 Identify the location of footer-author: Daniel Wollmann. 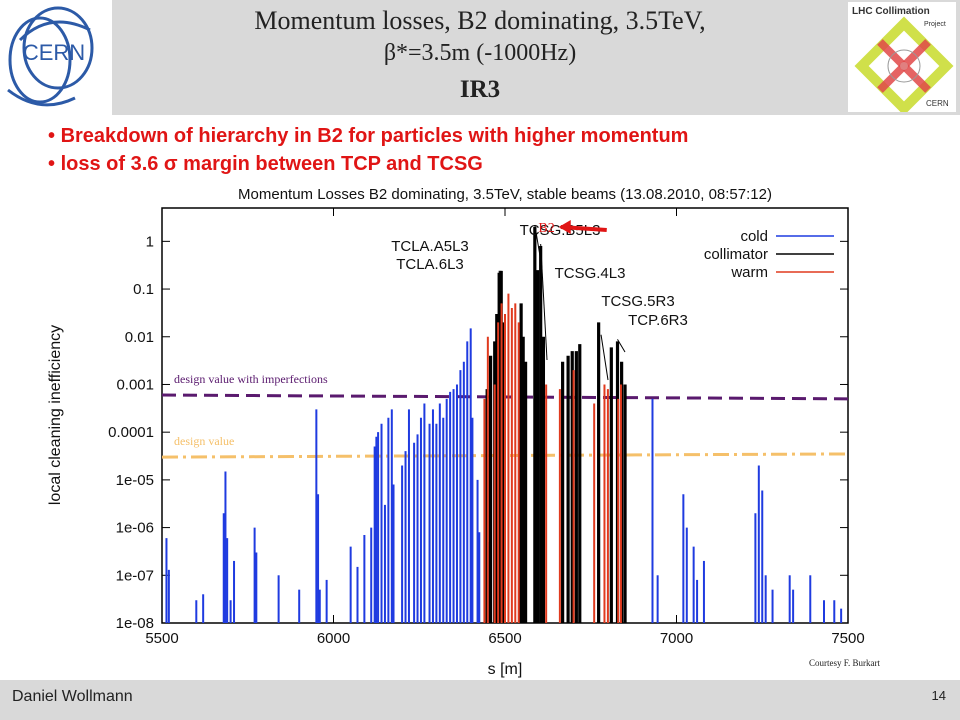
(72, 696).